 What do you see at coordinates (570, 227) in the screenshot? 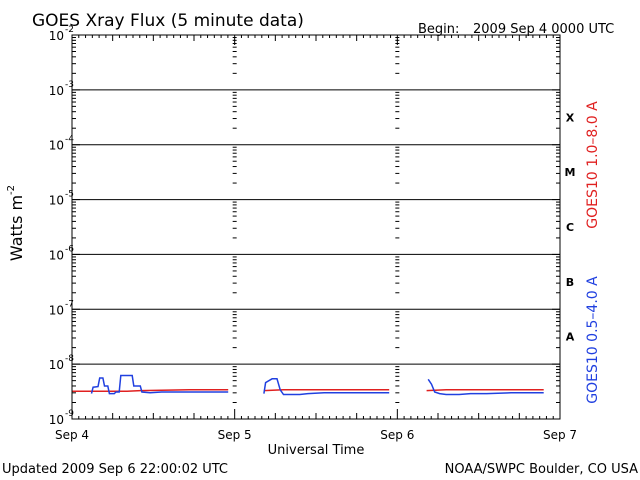
I see `flare-class-label: C` at bounding box center [570, 227].